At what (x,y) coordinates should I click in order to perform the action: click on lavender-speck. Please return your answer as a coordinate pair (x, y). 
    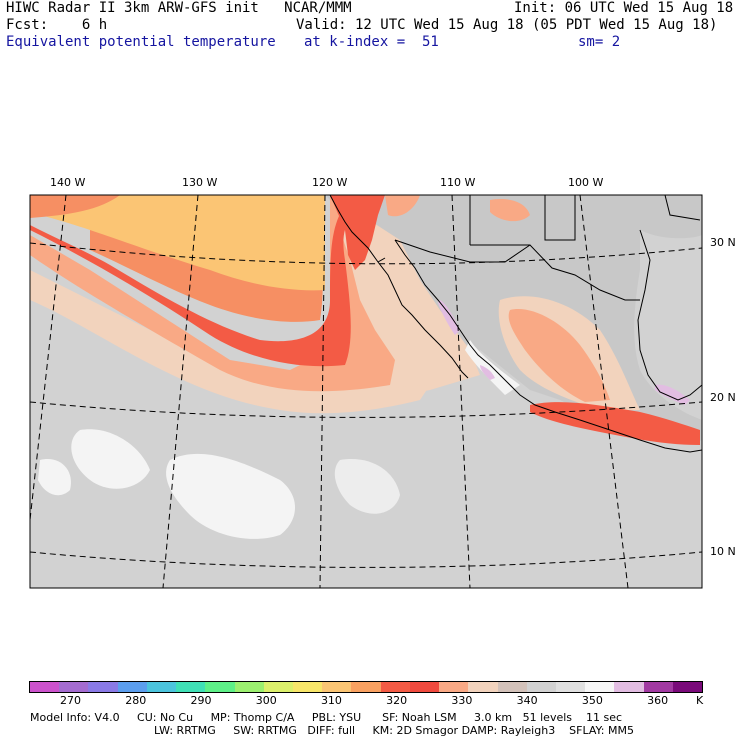
    Looking at the image, I should click on (487, 372).